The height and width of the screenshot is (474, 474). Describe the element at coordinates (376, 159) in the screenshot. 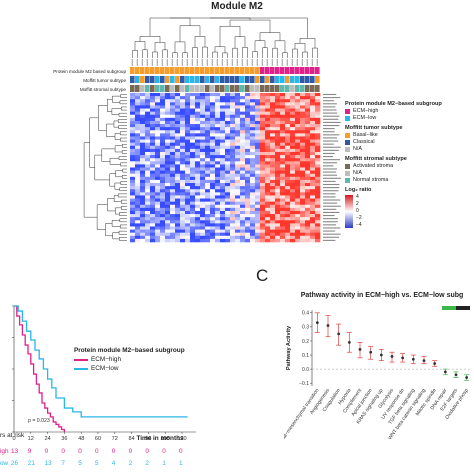

I see `legend-stromal-title: Moffitt stromal subtype` at that location.